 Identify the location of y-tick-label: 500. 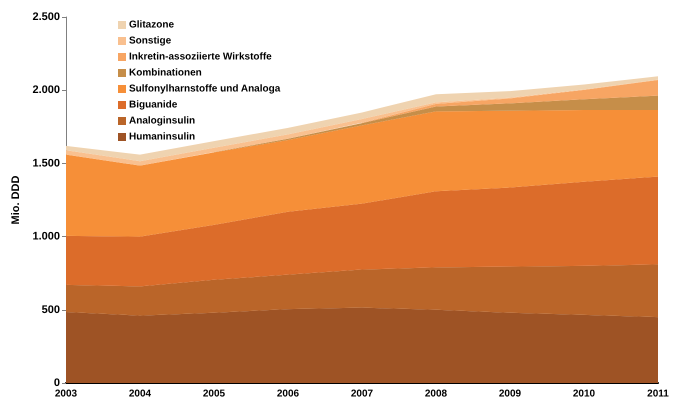
(51, 310).